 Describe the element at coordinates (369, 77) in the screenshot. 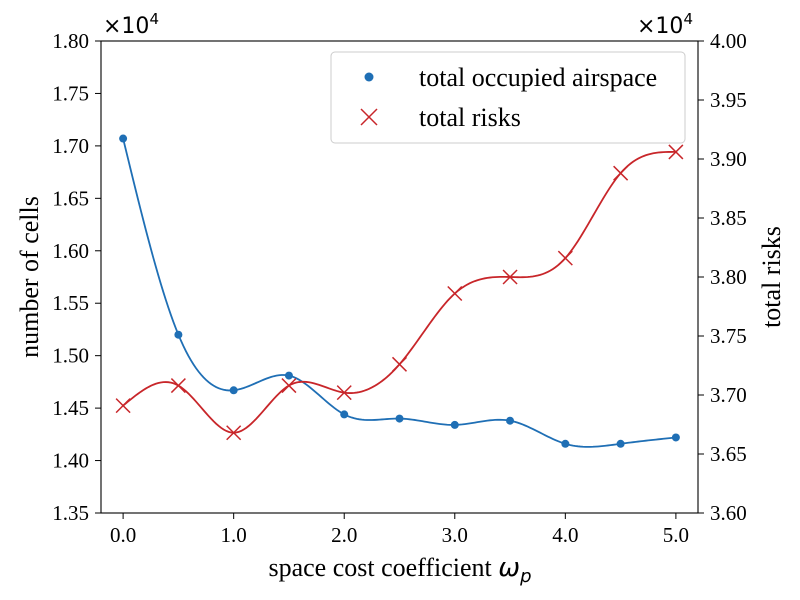

I see `legend-marker-total-occupied-airspace` at that location.